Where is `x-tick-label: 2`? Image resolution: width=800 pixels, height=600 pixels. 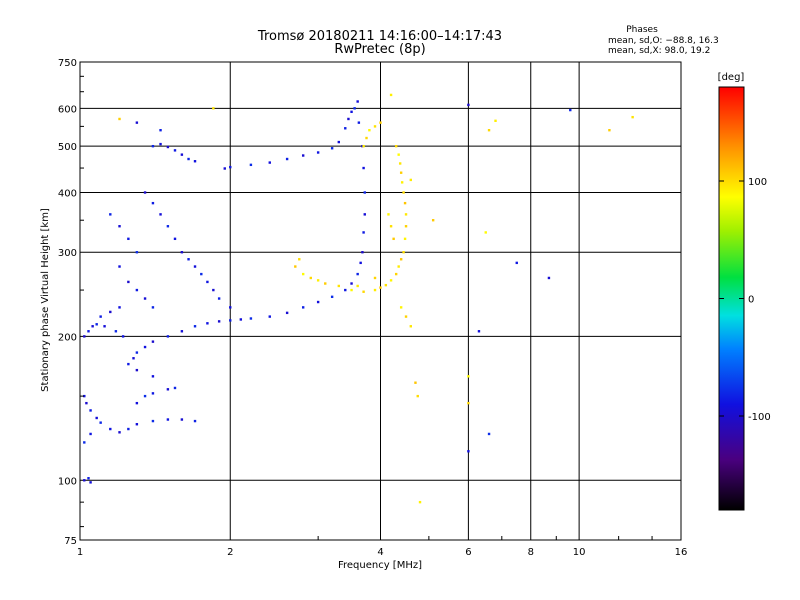
x-tick-label: 2 is located at coordinates (230, 552).